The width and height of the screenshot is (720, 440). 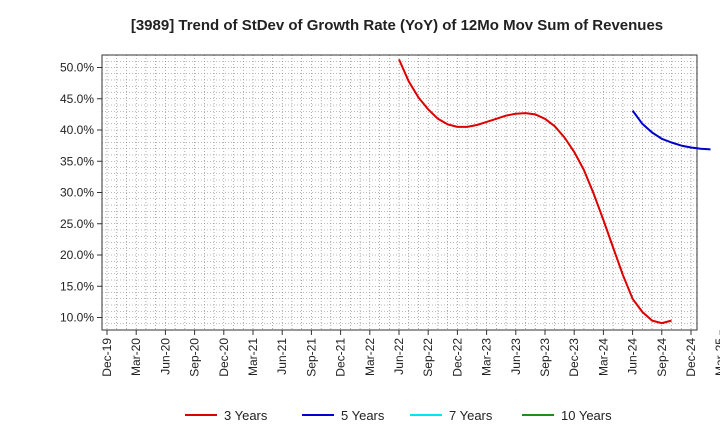 What do you see at coordinates (224, 357) in the screenshot?
I see `x-tick-label: Dec-20` at bounding box center [224, 357].